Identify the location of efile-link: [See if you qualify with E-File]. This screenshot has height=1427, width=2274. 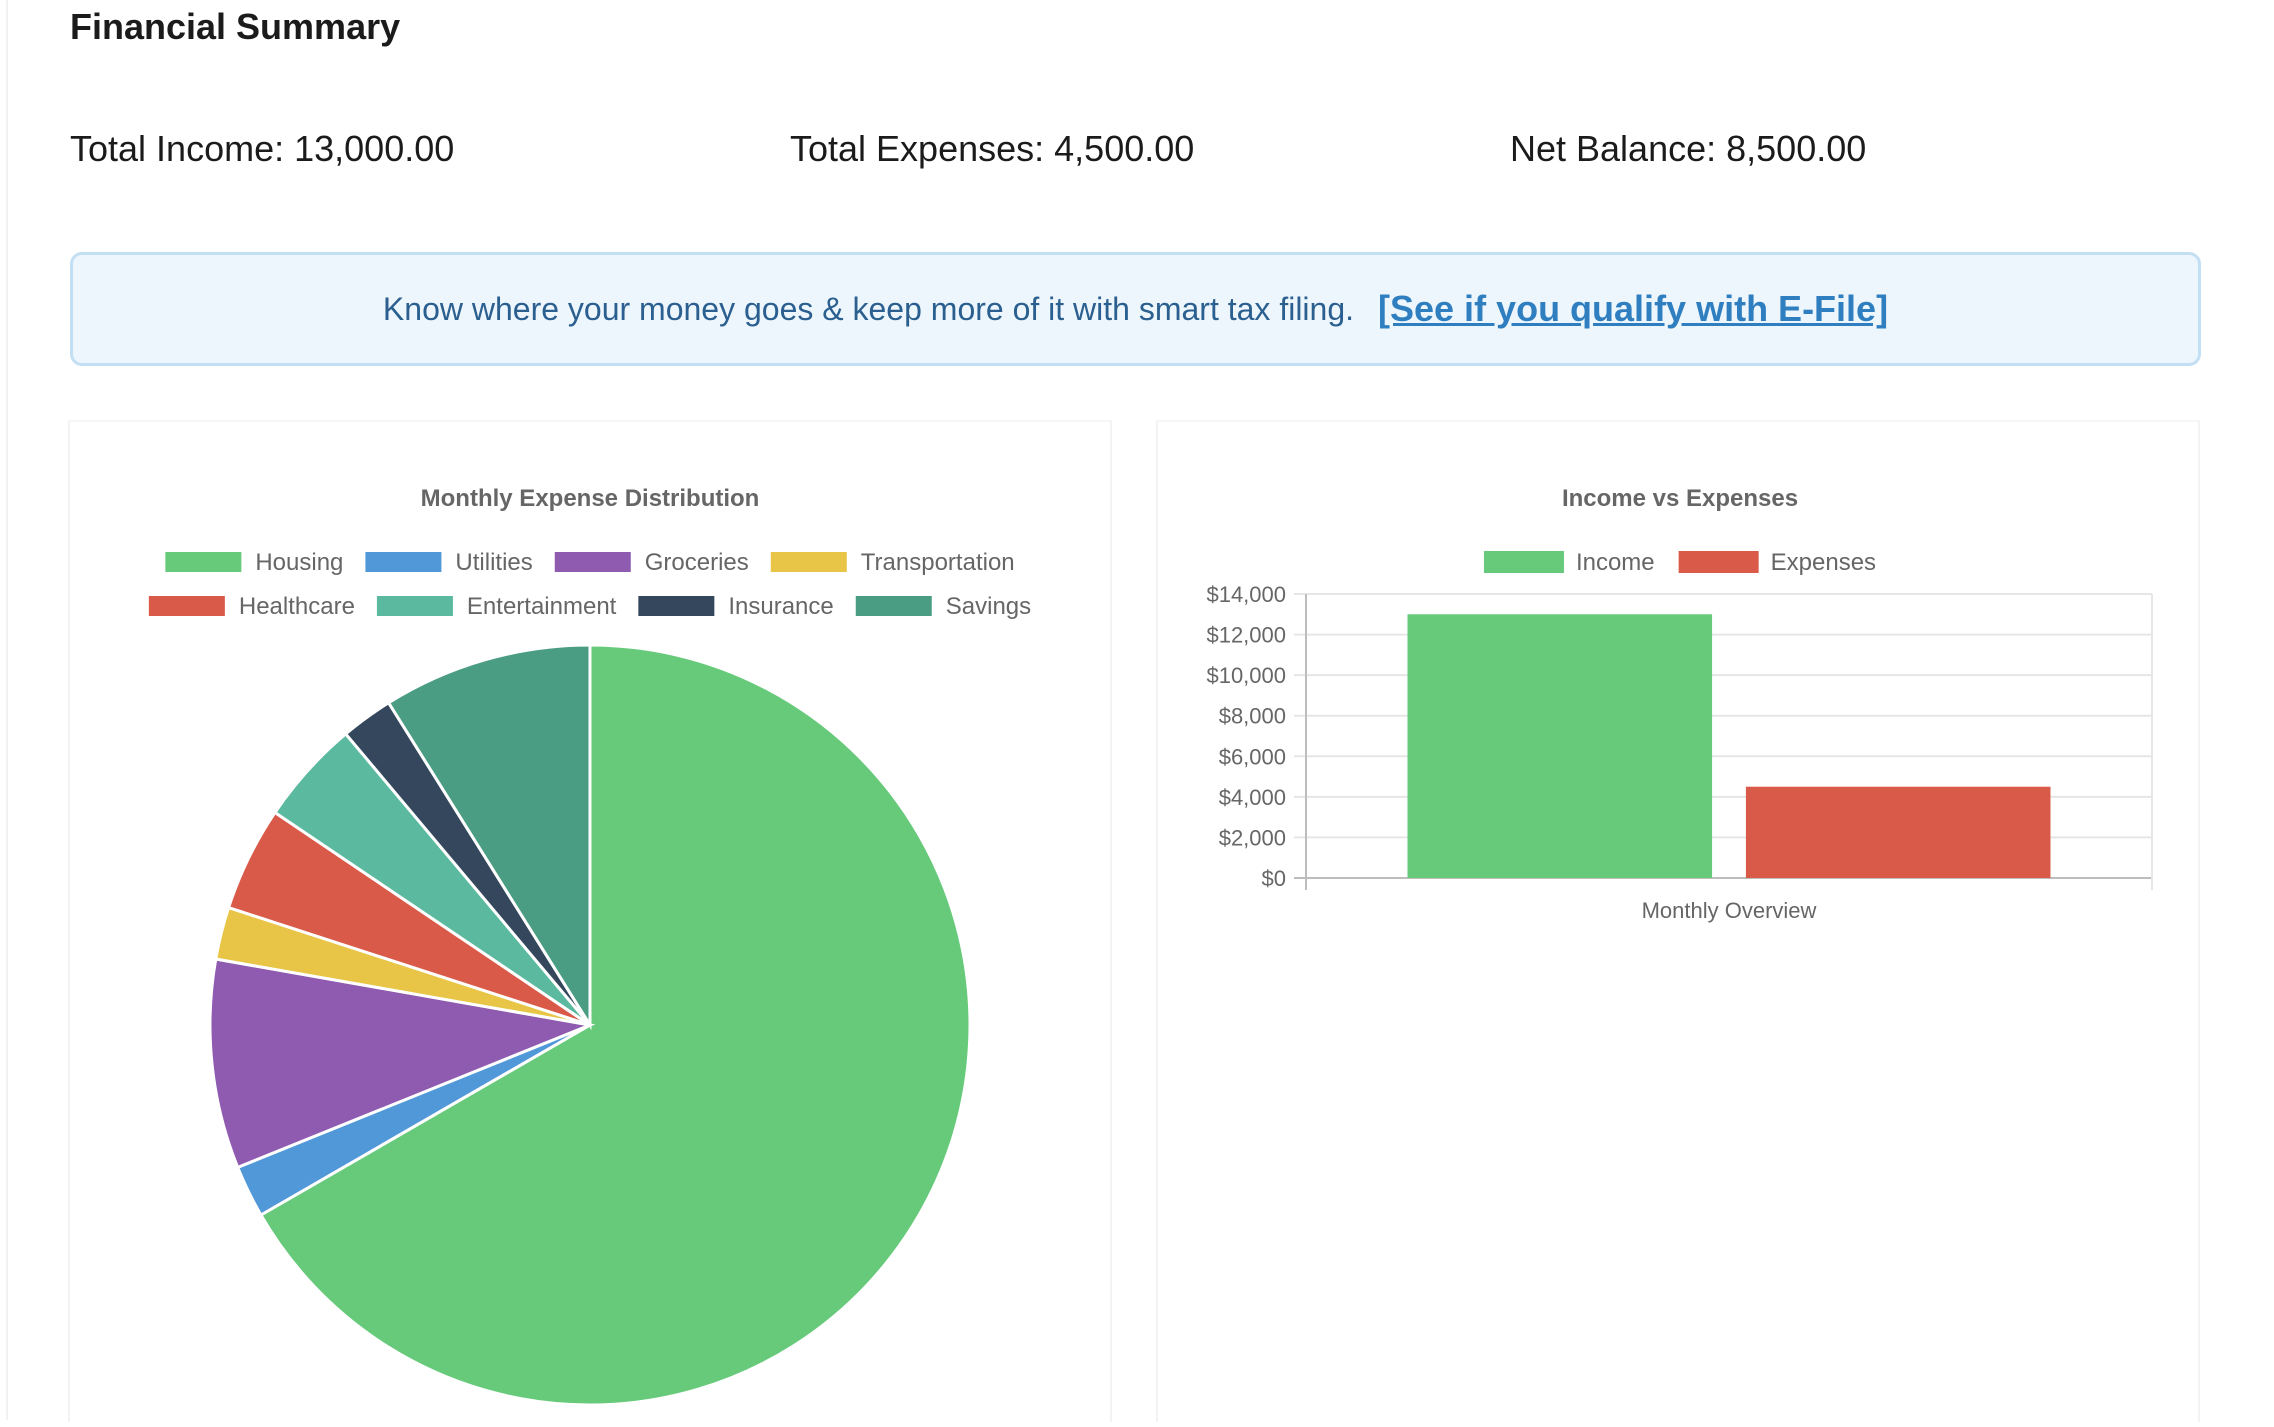
(1633, 308).